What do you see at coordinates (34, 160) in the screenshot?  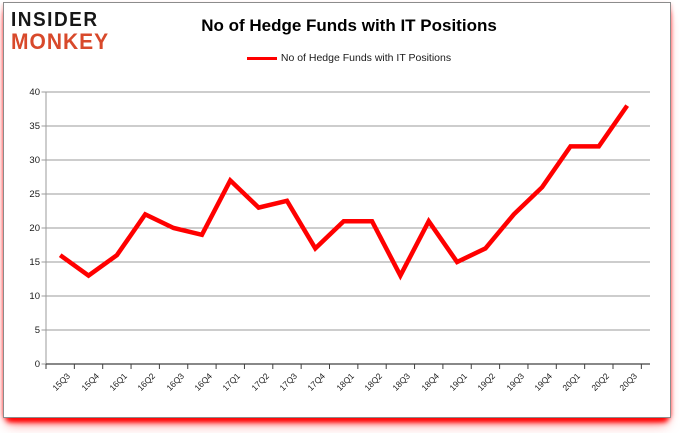 I see `y-tick-label: 30` at bounding box center [34, 160].